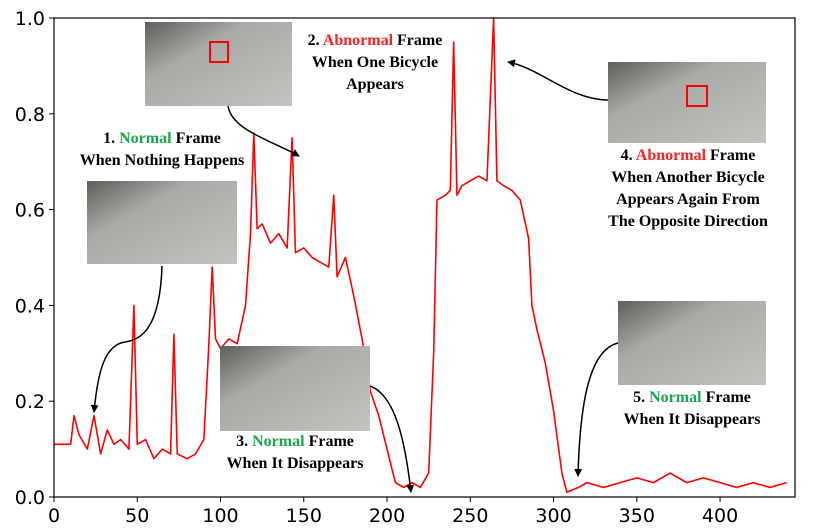 Image resolution: width=830 pixels, height=530 pixels. Describe the element at coordinates (109, 138) in the screenshot. I see `annotation-number: 1.` at that location.